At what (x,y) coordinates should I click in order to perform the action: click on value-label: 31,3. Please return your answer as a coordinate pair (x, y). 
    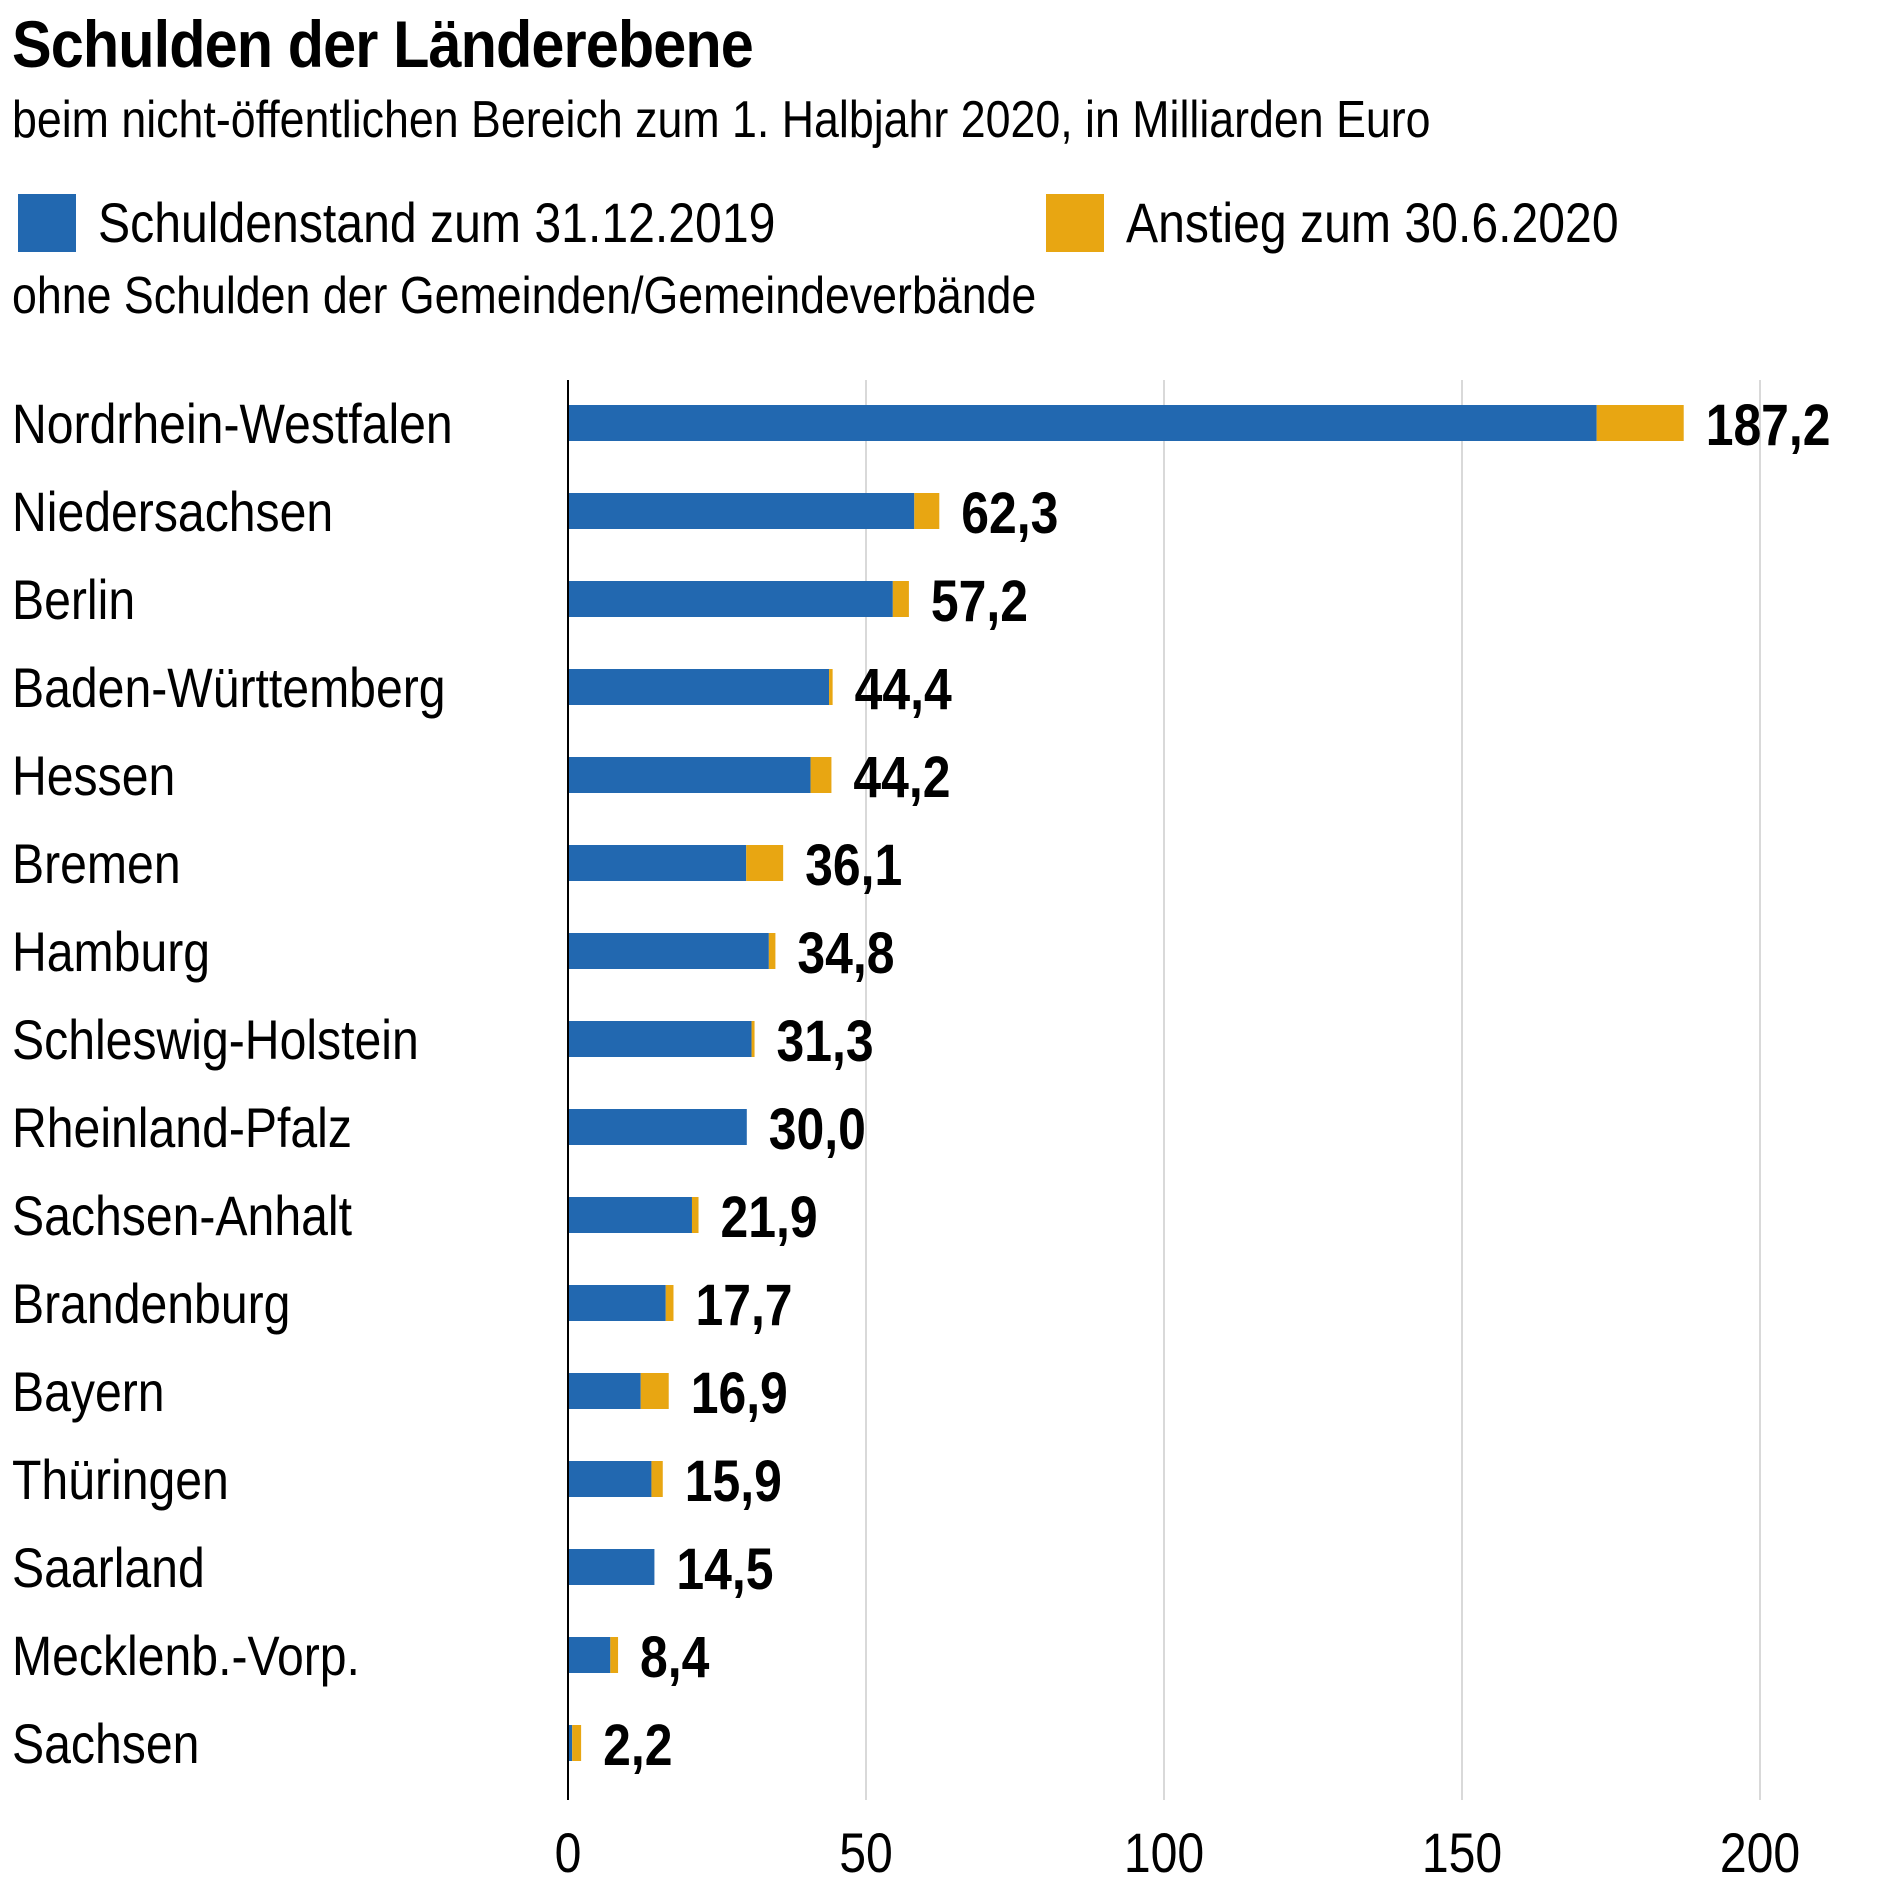
    Looking at the image, I should click on (825, 1042).